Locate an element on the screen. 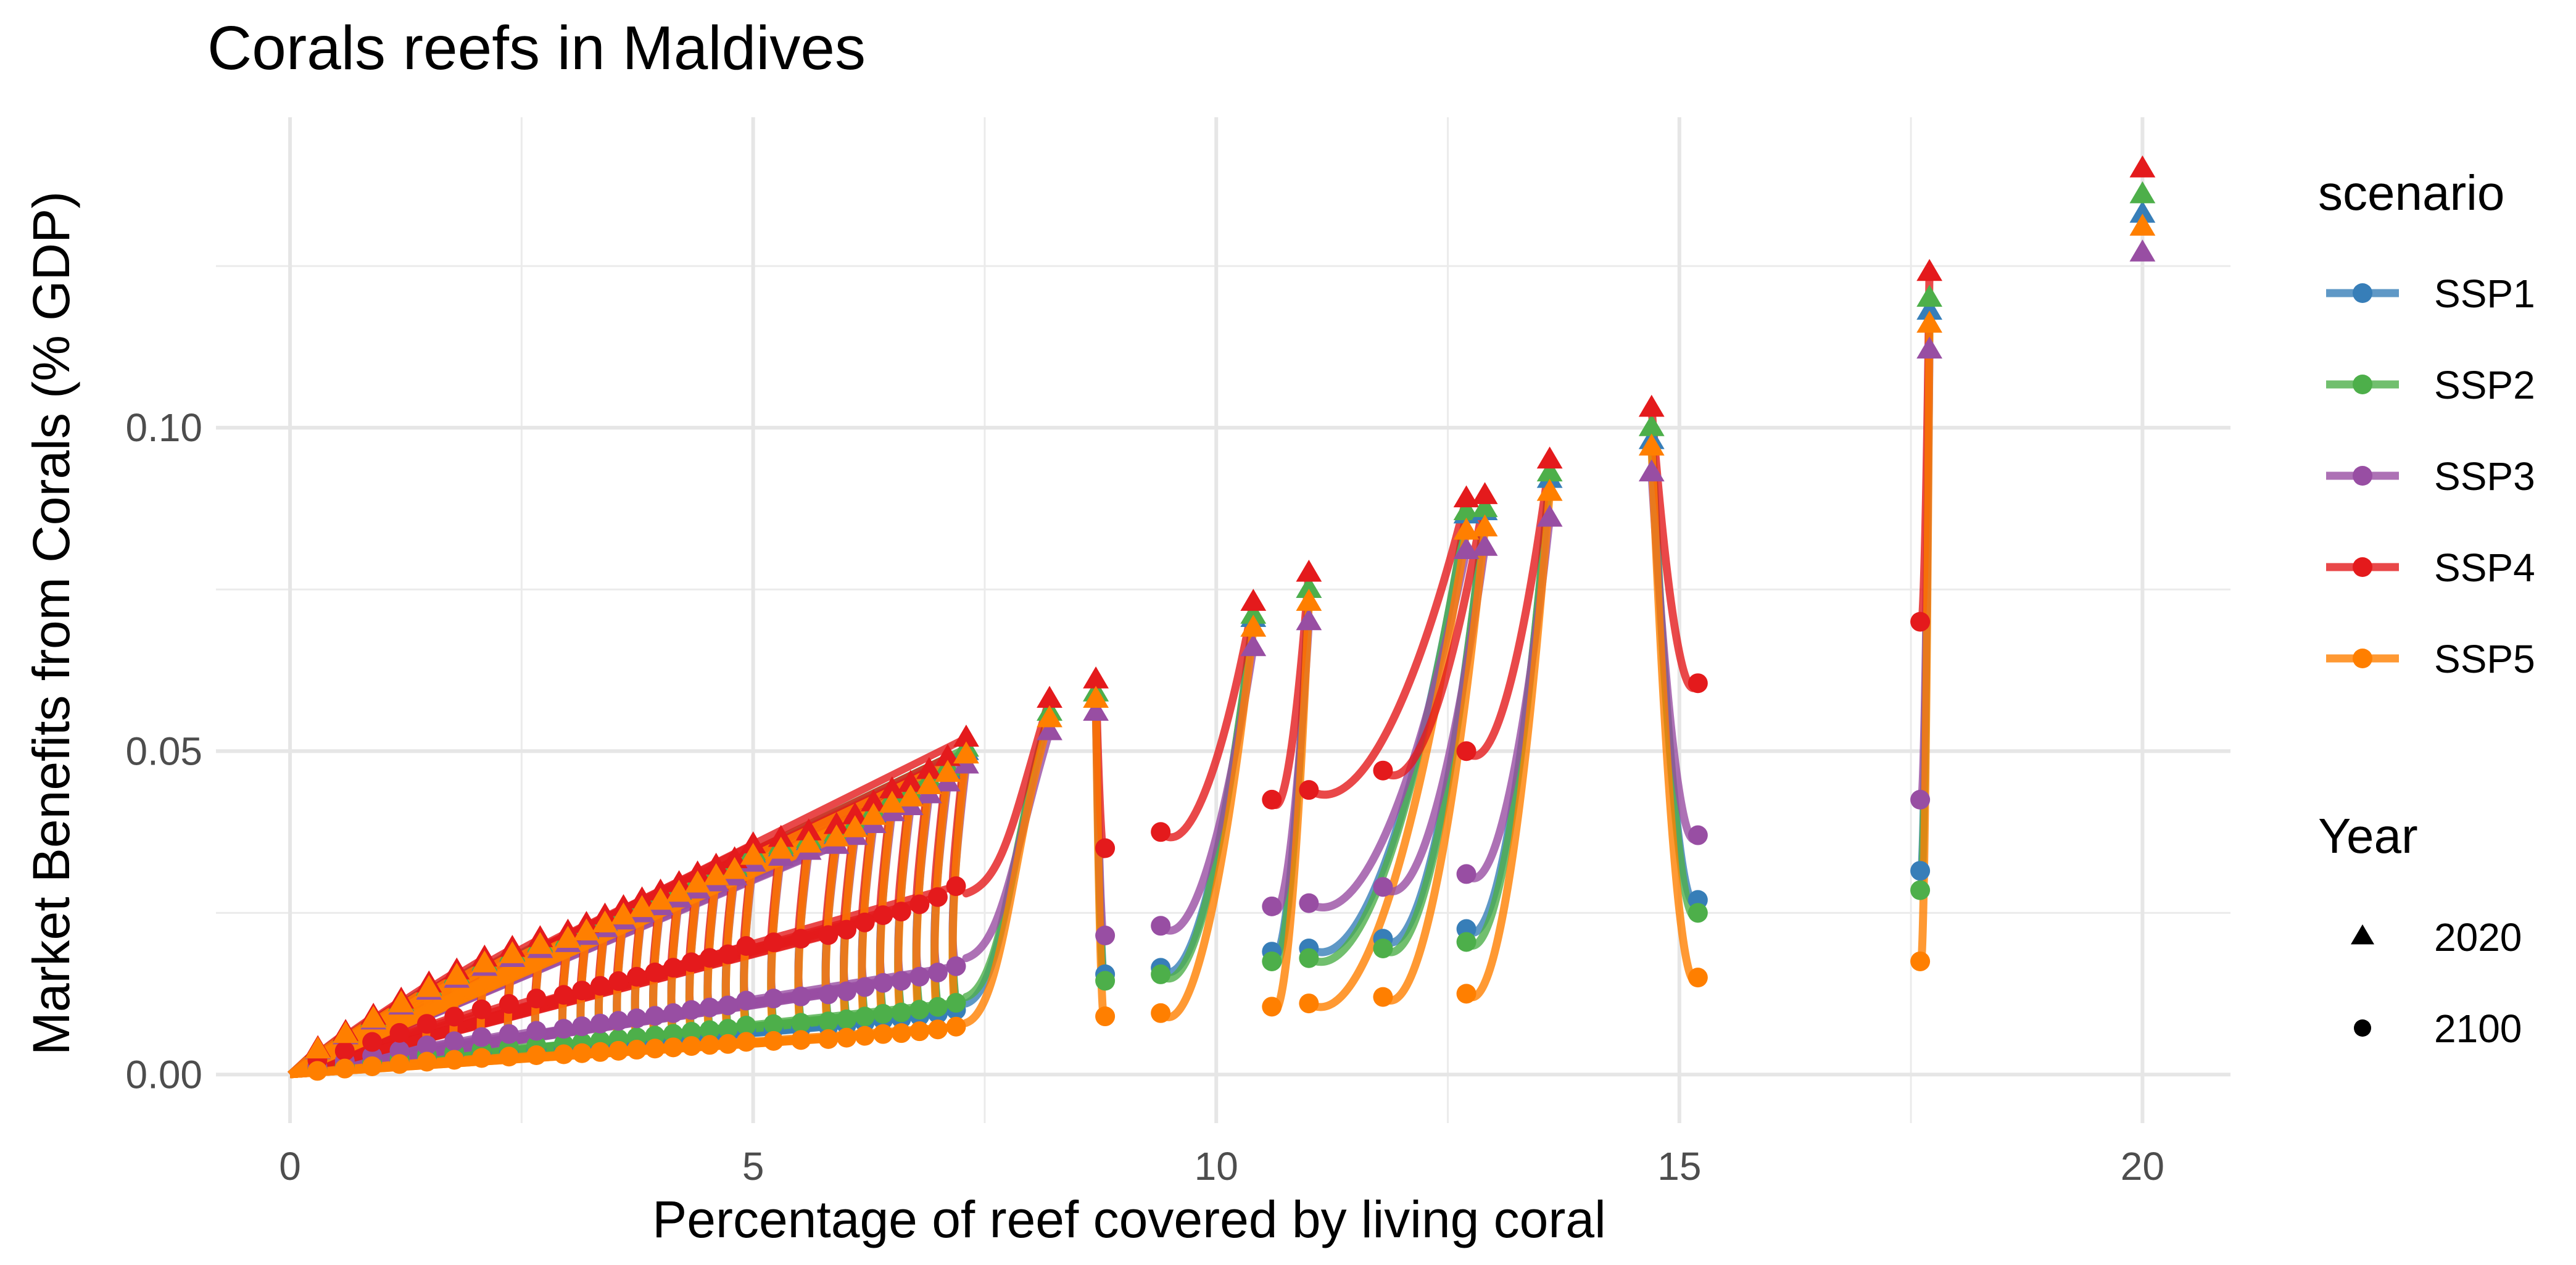 The width and height of the screenshot is (2576, 1265). legend-dot-ssp1 is located at coordinates (2362, 293).